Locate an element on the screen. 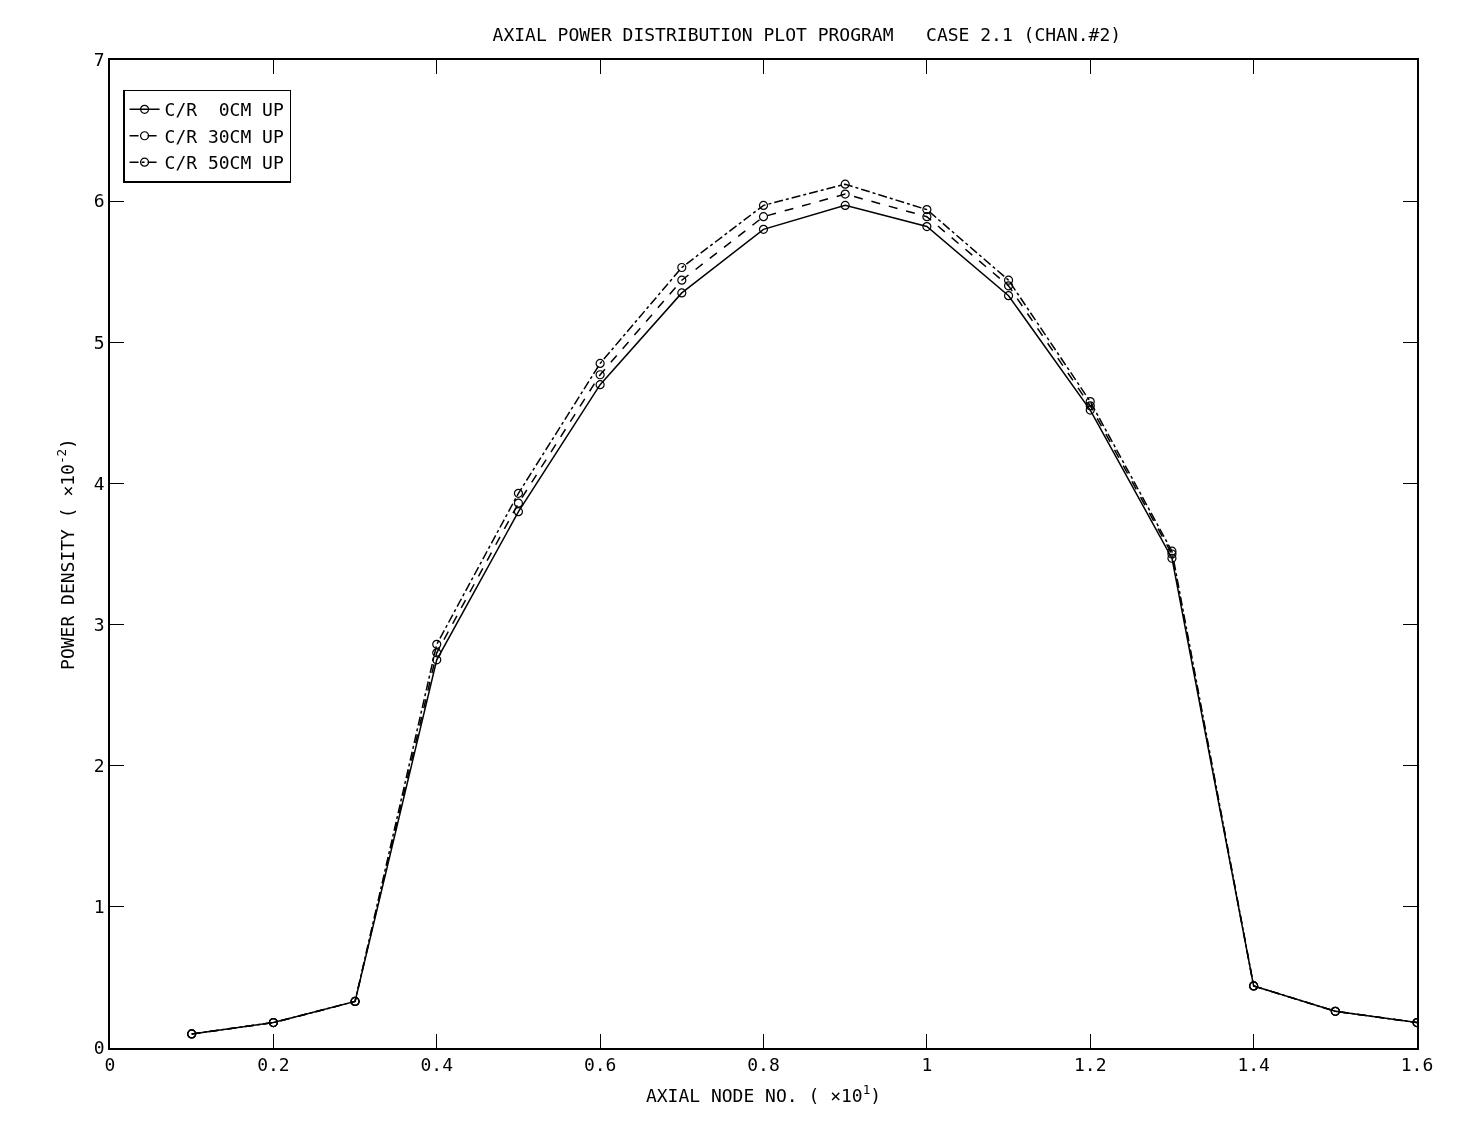  y-tick-label: 3 is located at coordinates (99, 624).